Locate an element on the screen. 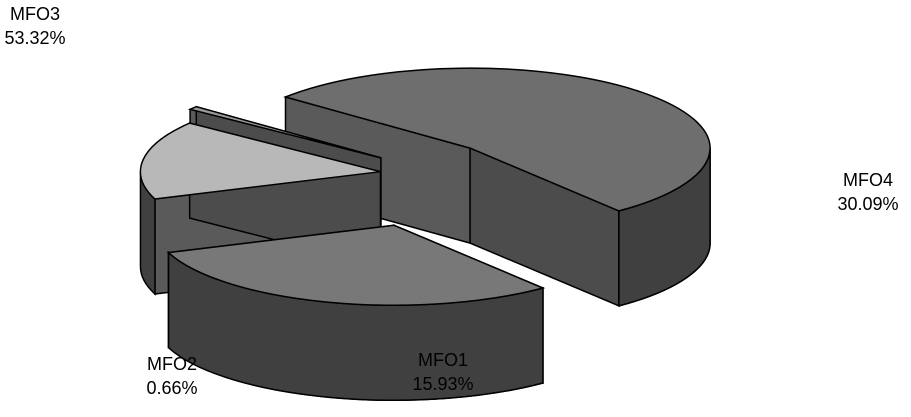  label-mfo4-value: 30.09% is located at coordinates (868, 204).